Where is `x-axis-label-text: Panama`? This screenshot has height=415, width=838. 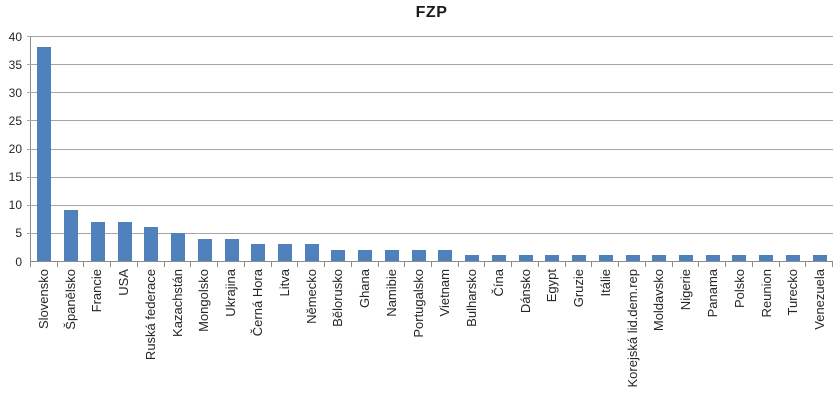
x-axis-label-text: Panama is located at coordinates (713, 293).